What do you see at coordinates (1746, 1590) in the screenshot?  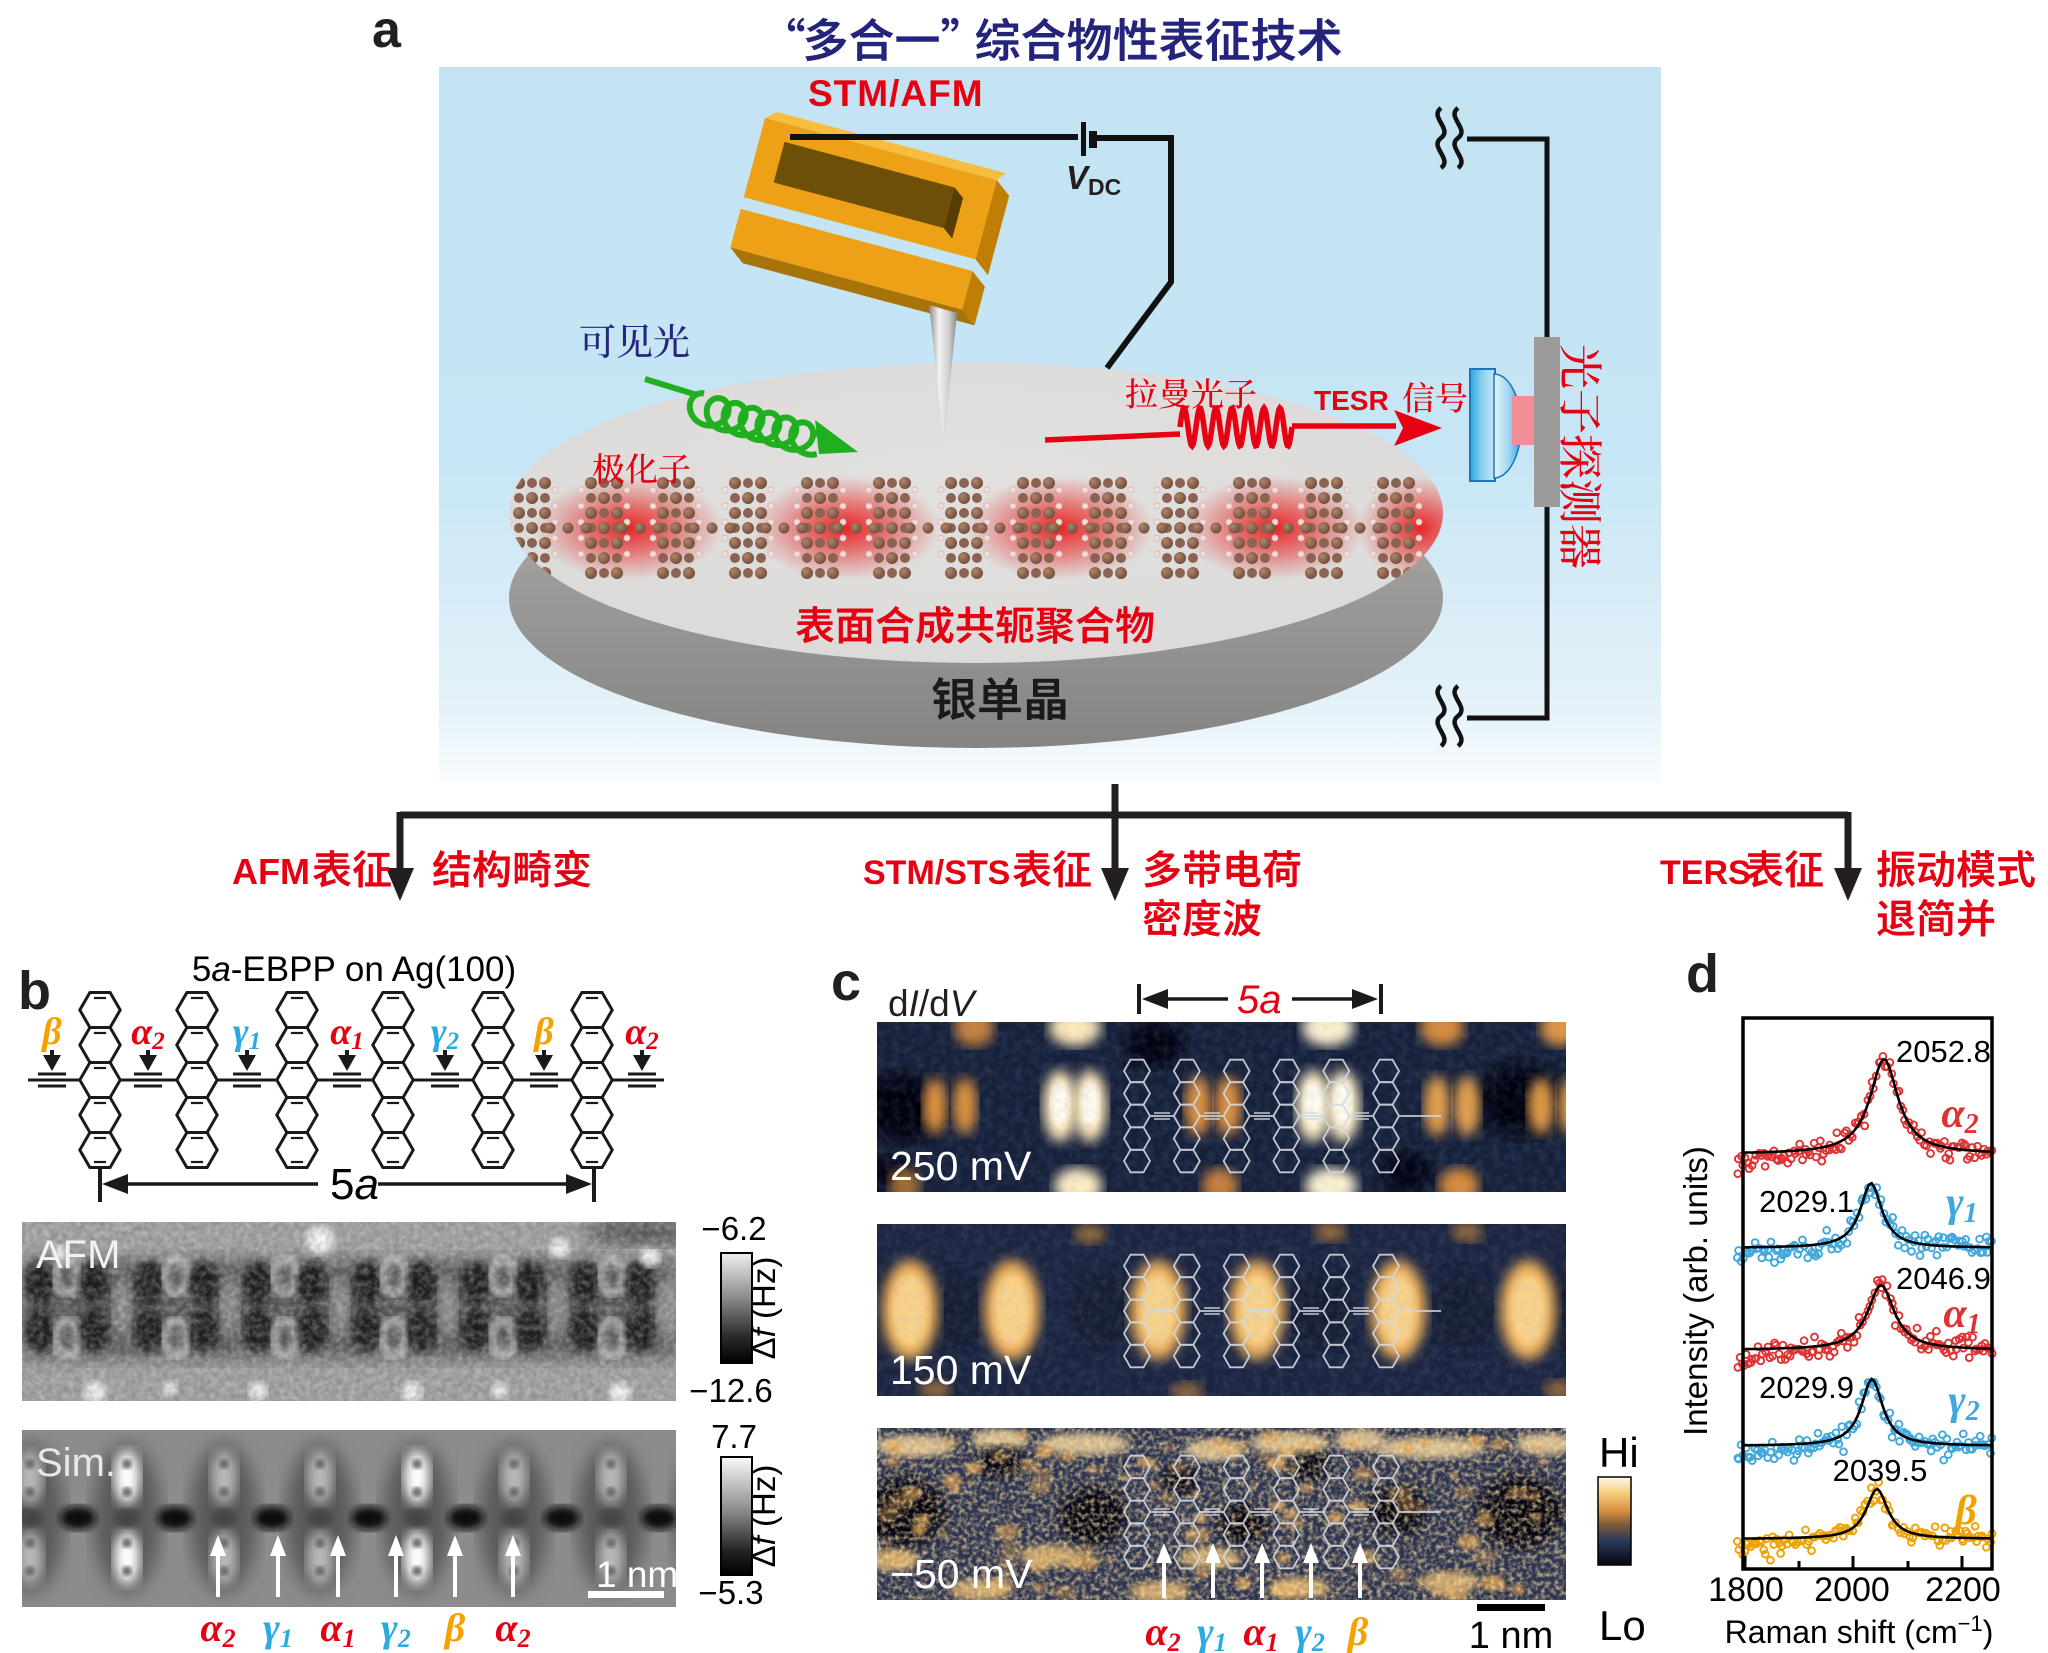 I see `svg-text: 1800` at bounding box center [1746, 1590].